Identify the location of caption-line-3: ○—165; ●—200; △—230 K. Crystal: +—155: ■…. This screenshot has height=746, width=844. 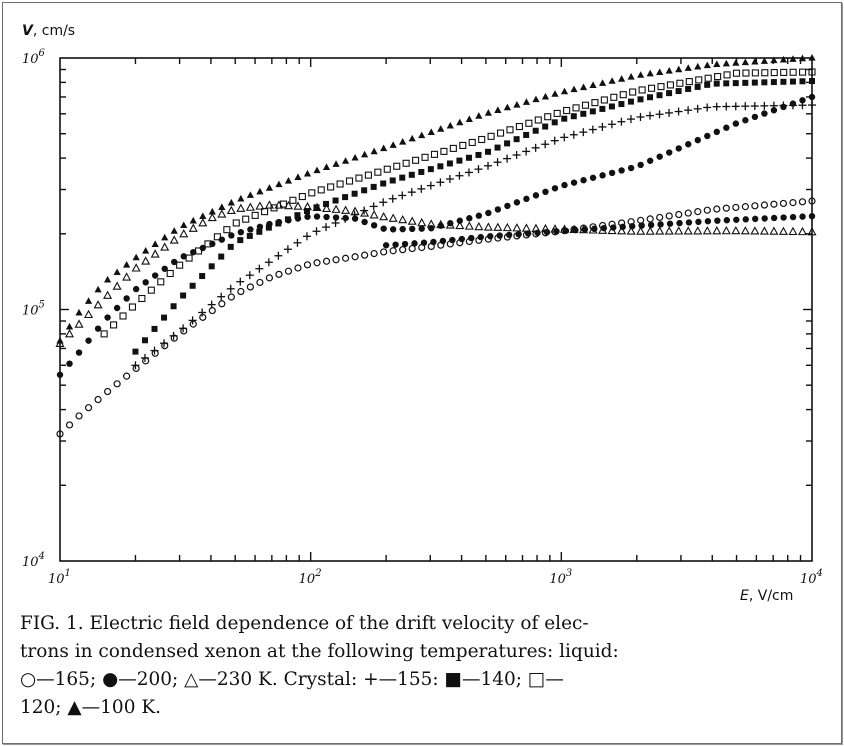
(292, 679).